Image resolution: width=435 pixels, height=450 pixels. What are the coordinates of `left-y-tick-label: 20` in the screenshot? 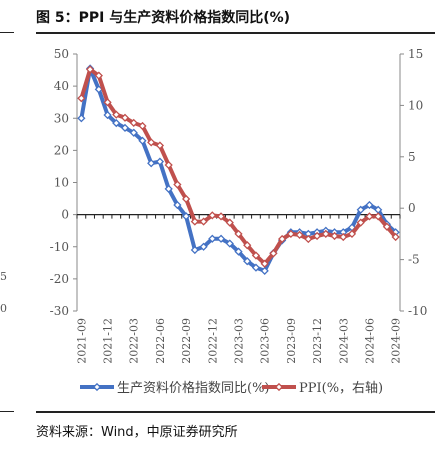 It's located at (61, 150).